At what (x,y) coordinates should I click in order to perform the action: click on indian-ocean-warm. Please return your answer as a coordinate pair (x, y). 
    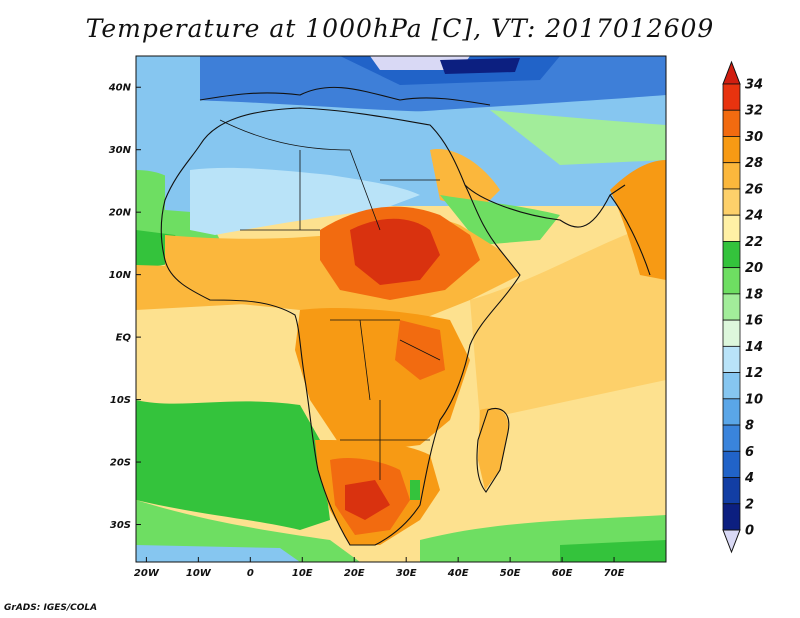
    Looking at the image, I should click on (568, 320).